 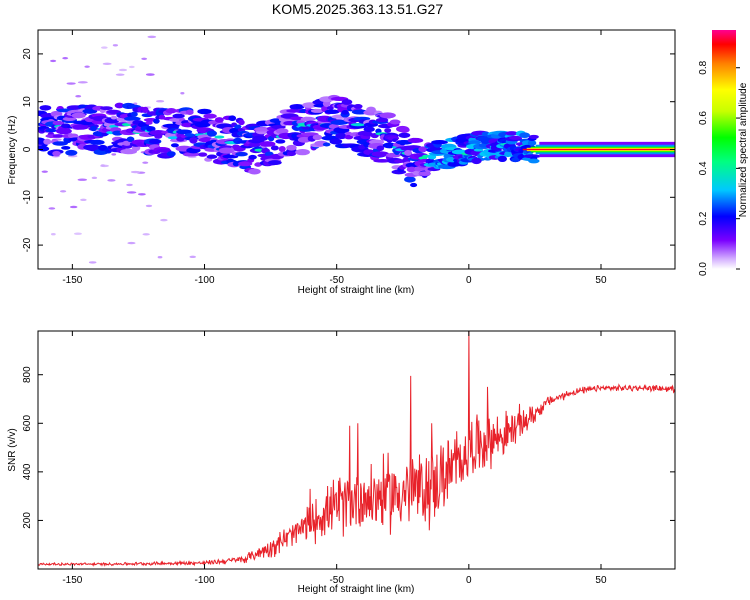 I want to click on snr-y-tick-label: 200, so click(x=27, y=520).